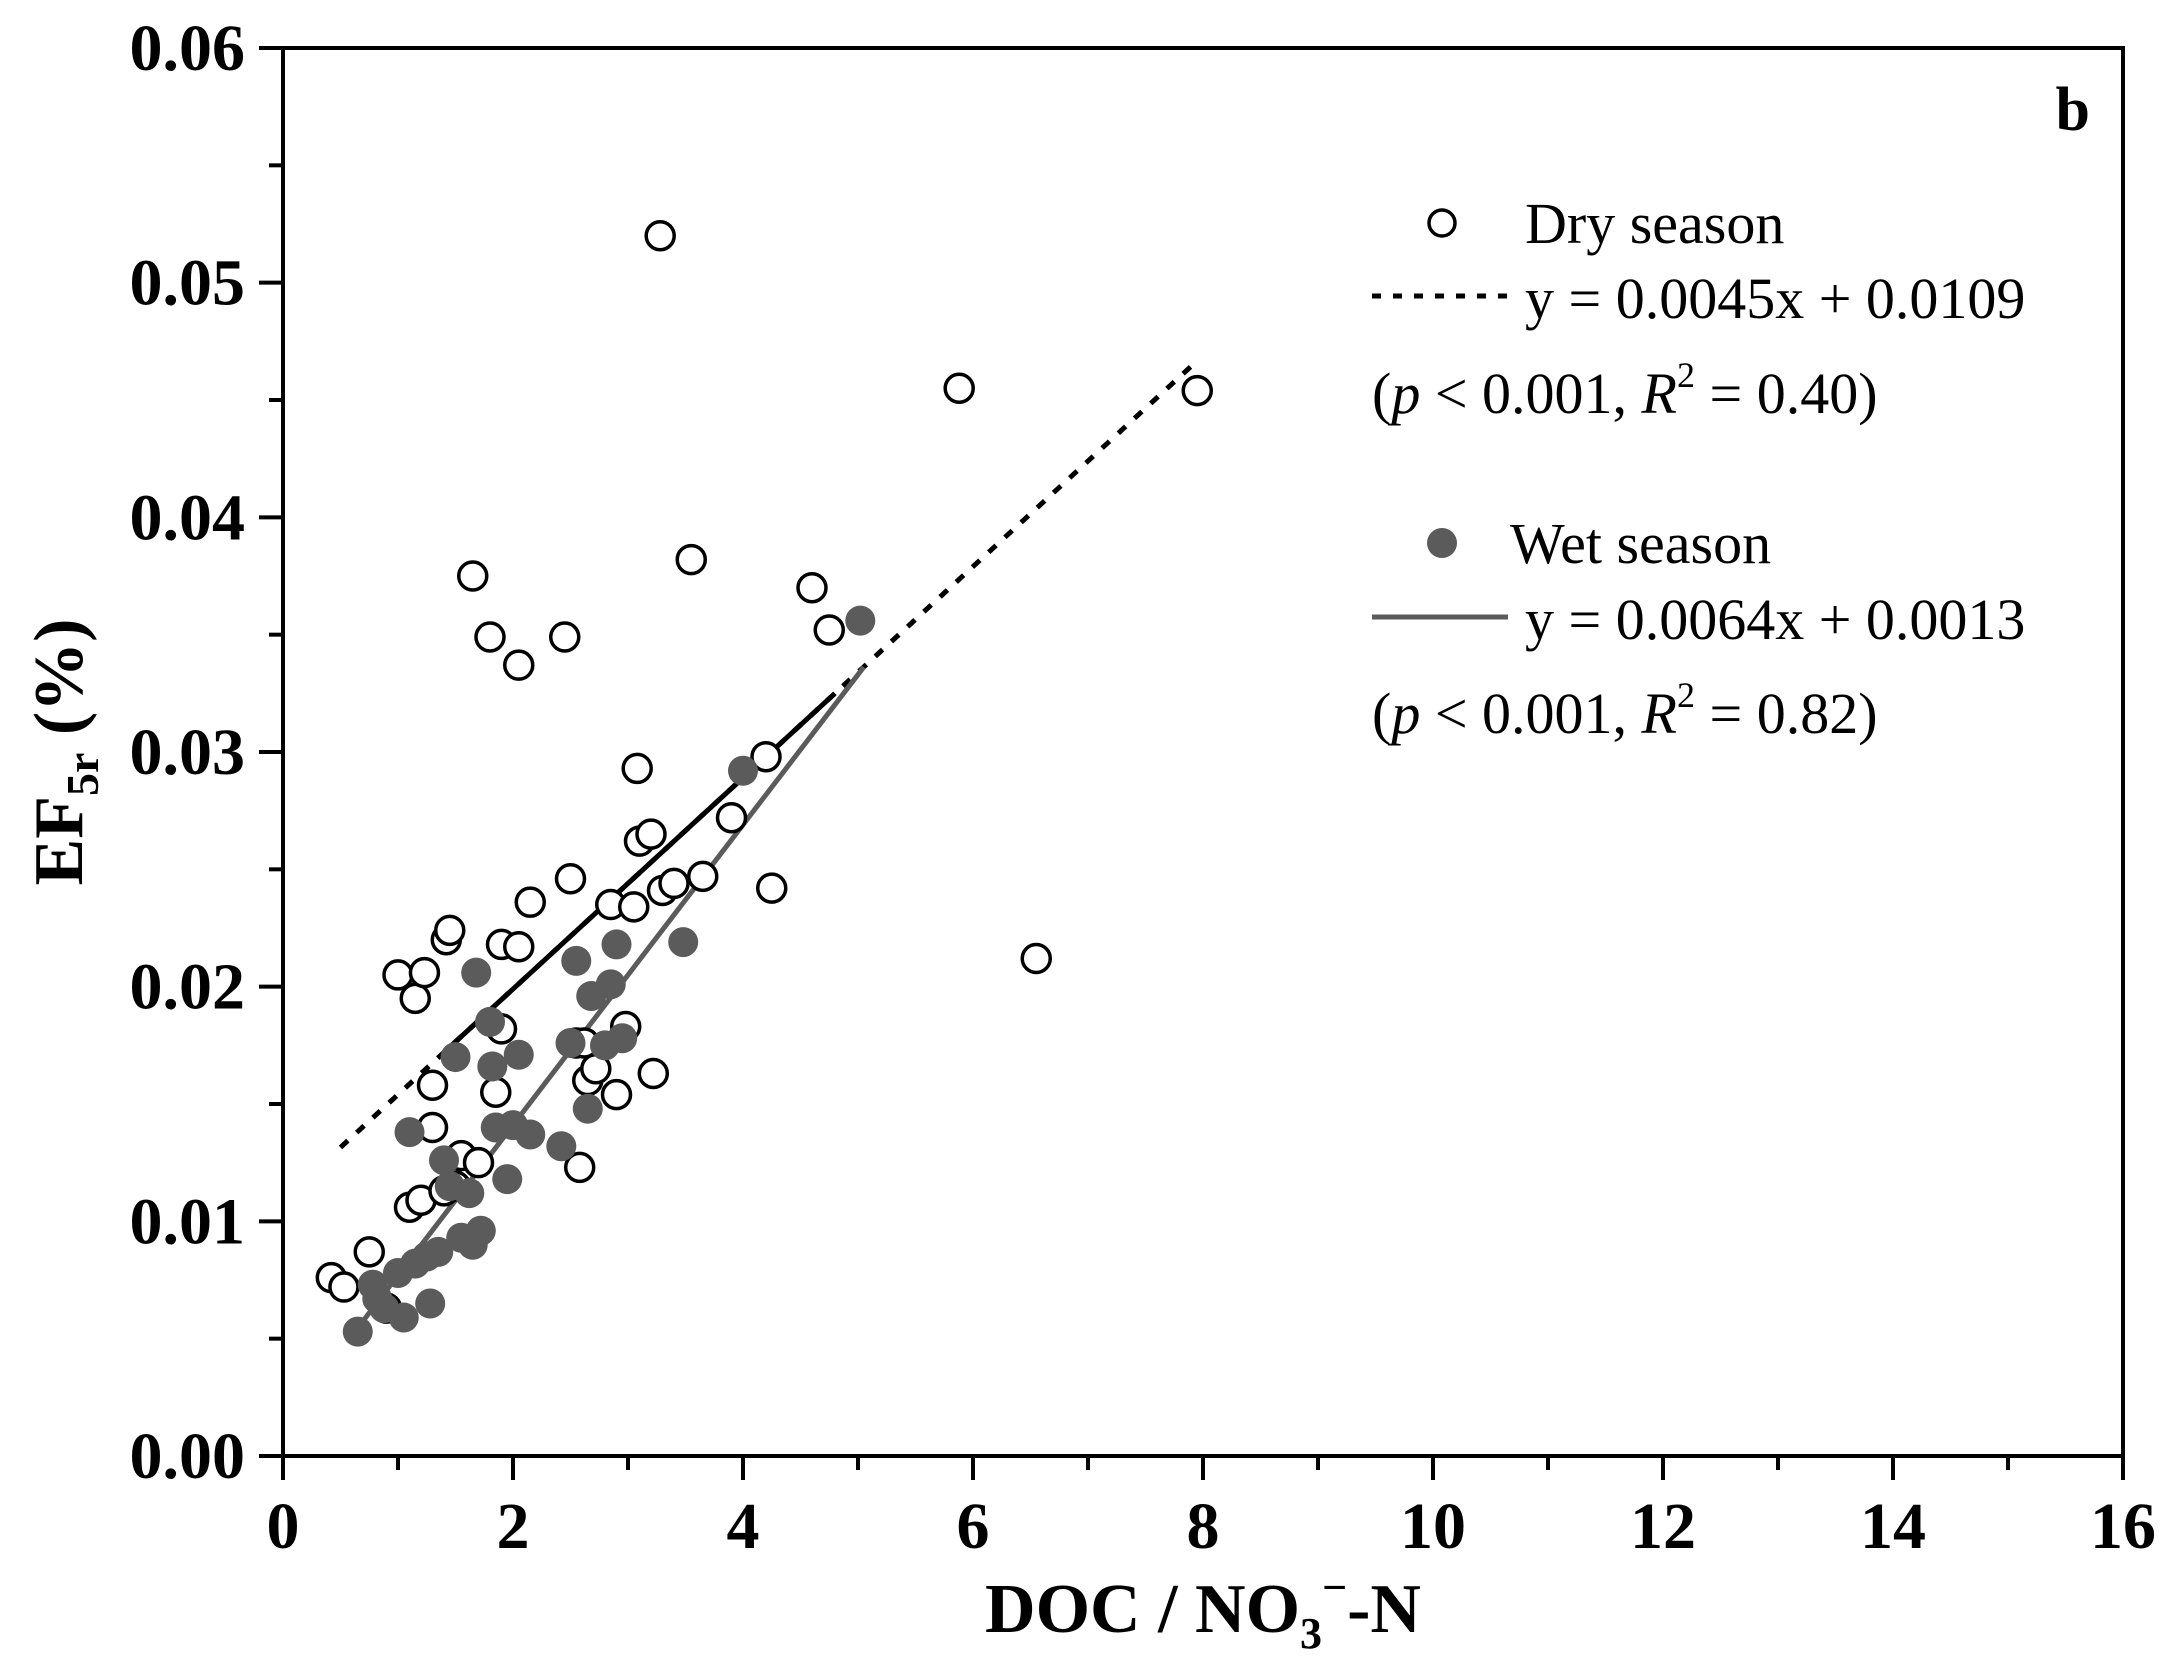 The width and height of the screenshot is (2167, 1662). Describe the element at coordinates (1142, 1609) in the screenshot. I see `x-axis-title-main: DOC / NO` at that location.